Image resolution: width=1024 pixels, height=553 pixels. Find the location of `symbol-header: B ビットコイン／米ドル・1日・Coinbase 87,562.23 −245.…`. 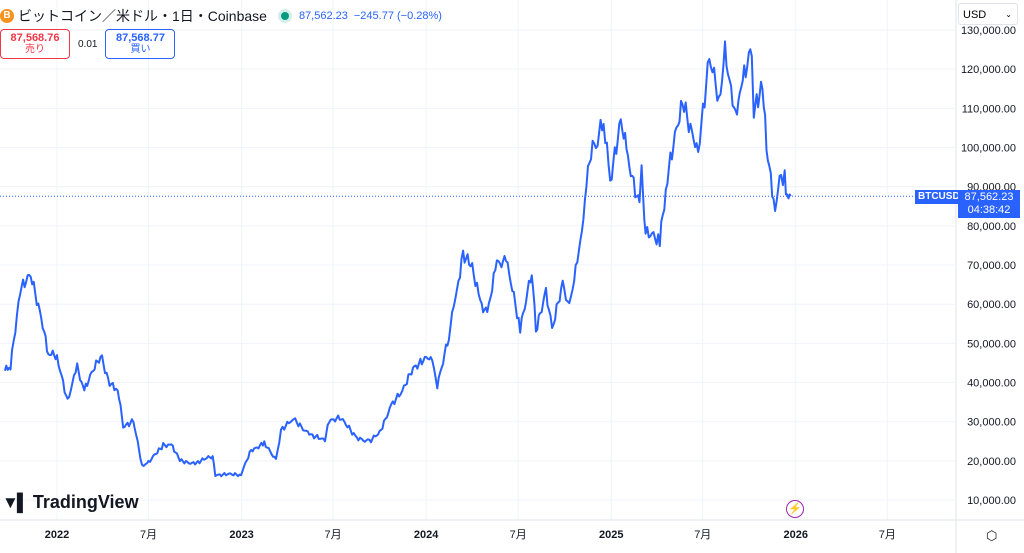

symbol-header: B ビットコイン／米ドル・1日・Coinbase 87,562.23 −245.… is located at coordinates (224, 16).